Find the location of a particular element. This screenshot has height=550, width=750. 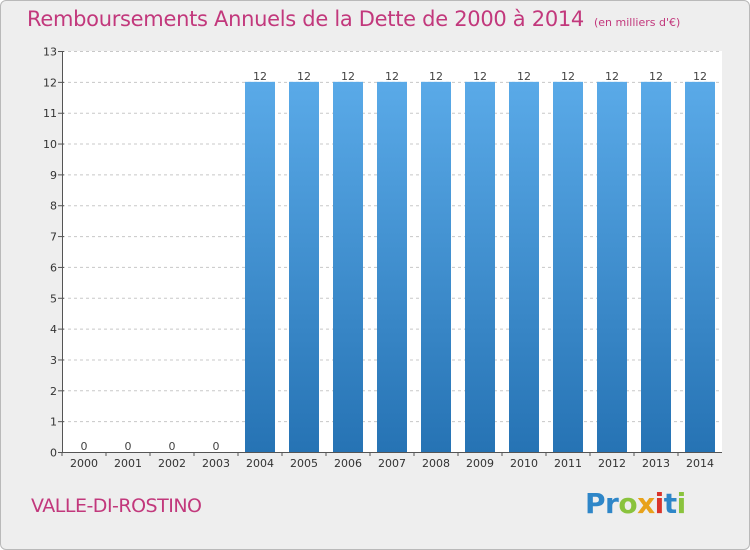

y-tick-label: 9 is located at coordinates (53, 175).